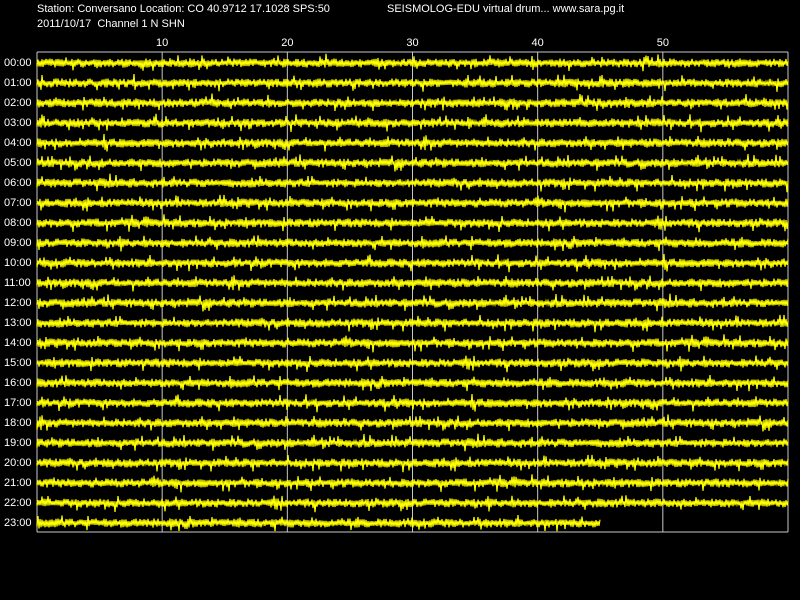  Describe the element at coordinates (18, 163) in the screenshot. I see `row-label: 05:00` at that location.